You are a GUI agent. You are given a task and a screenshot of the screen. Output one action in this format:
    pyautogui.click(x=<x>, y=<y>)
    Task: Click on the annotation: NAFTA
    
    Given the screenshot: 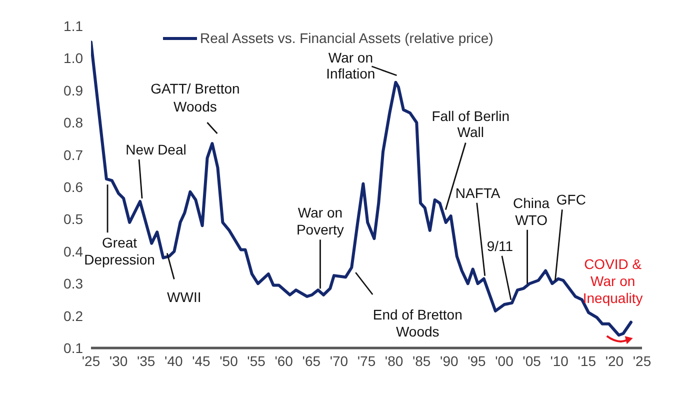 What is the action you would take?
    pyautogui.click(x=478, y=192)
    